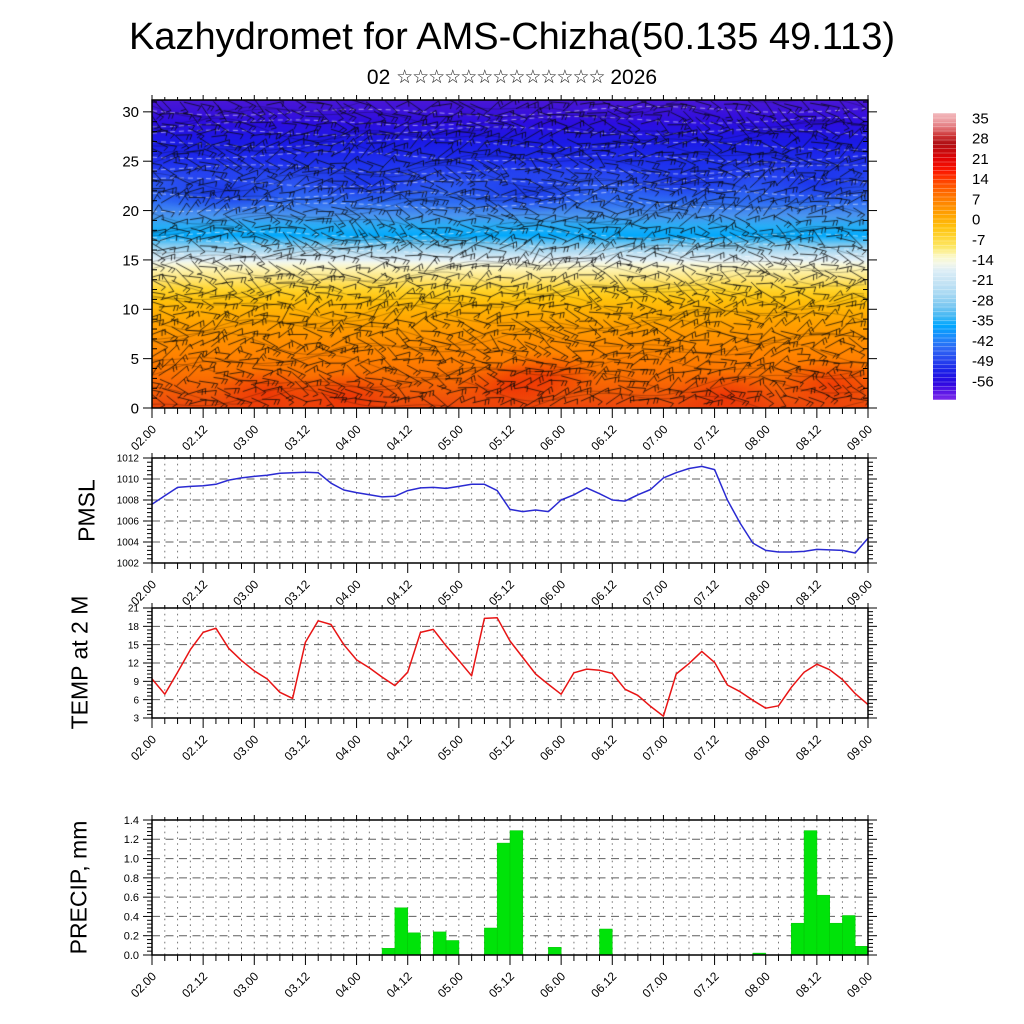 This screenshot has width=1024, height=1024. Describe the element at coordinates (136, 682) in the screenshot. I see `y-tick-label: 9` at that location.